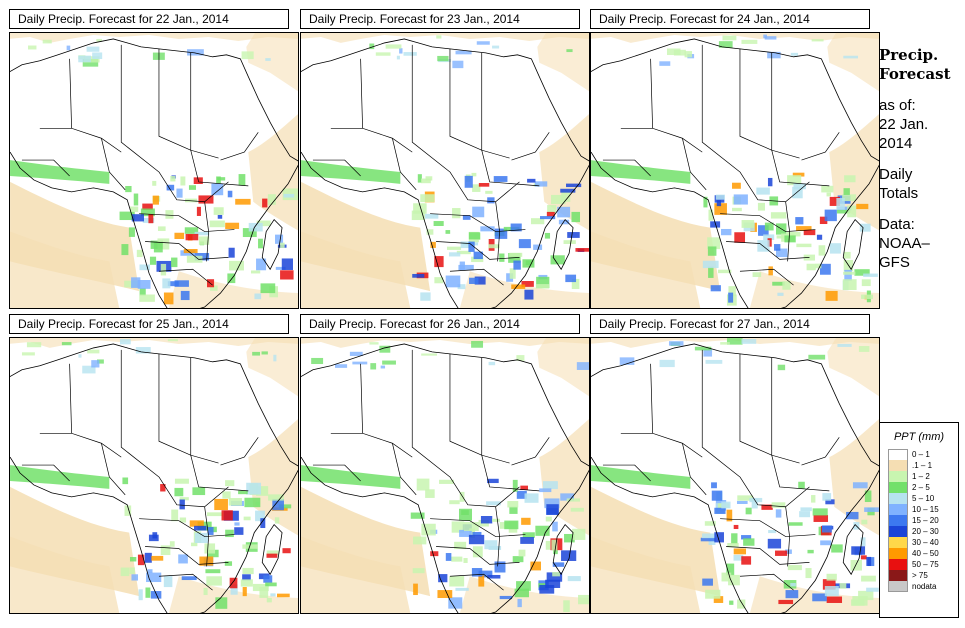 The height and width of the screenshot is (628, 965). Describe the element at coordinates (896, 174) in the screenshot. I see `info-daily: Daily` at that location.